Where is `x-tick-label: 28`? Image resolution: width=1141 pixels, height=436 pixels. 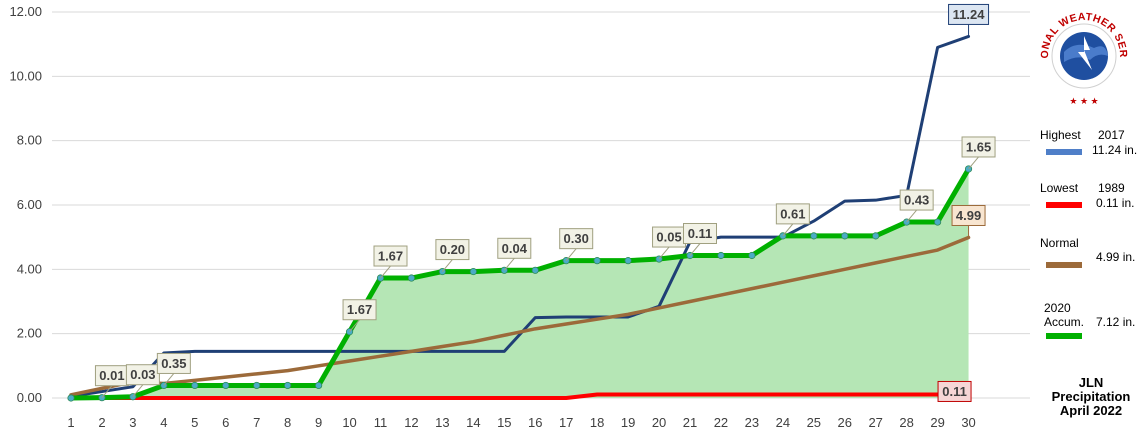
x-tick-label: 28 is located at coordinates (906, 422).